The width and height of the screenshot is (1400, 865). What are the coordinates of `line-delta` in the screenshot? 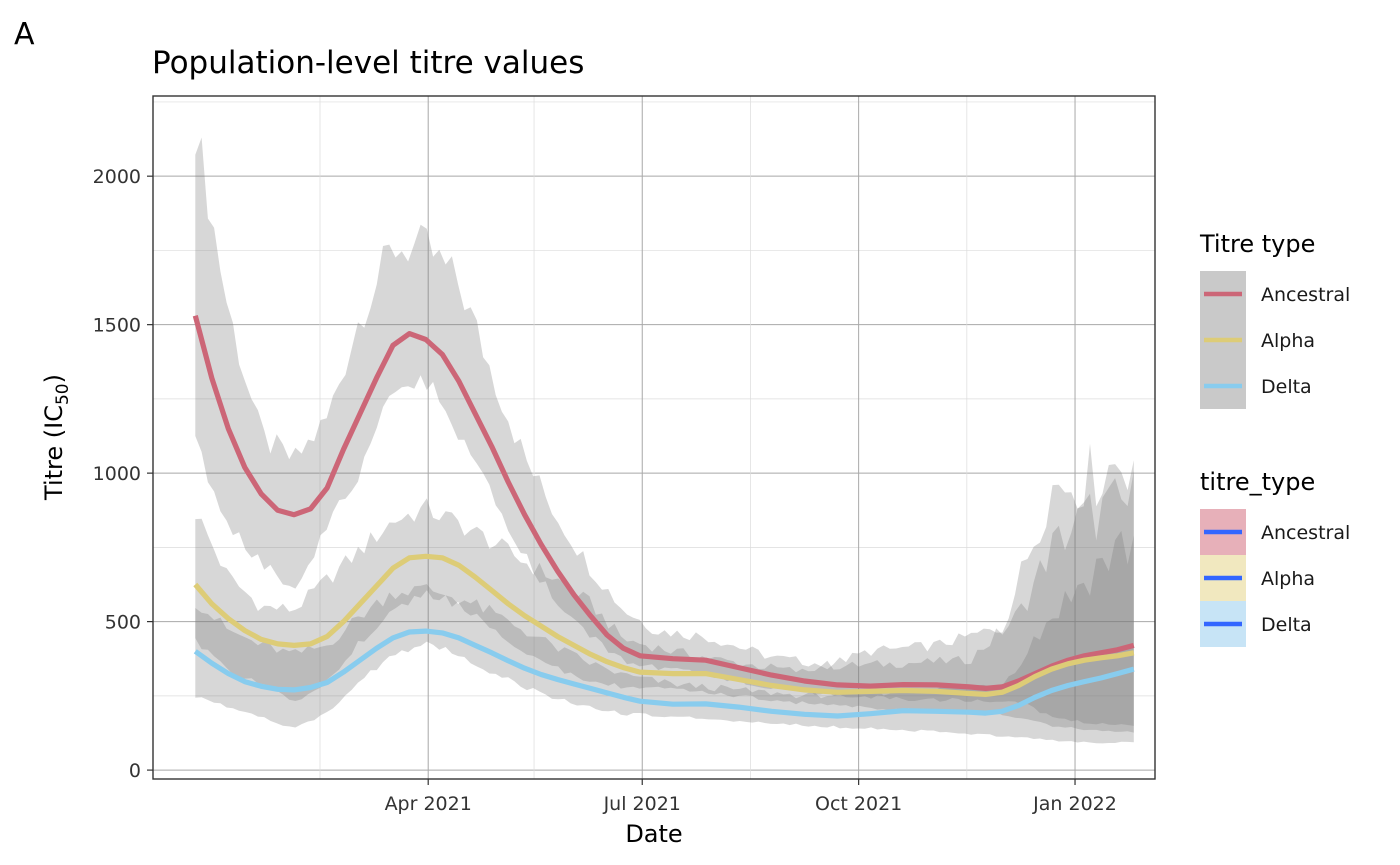 It's located at (664, 673).